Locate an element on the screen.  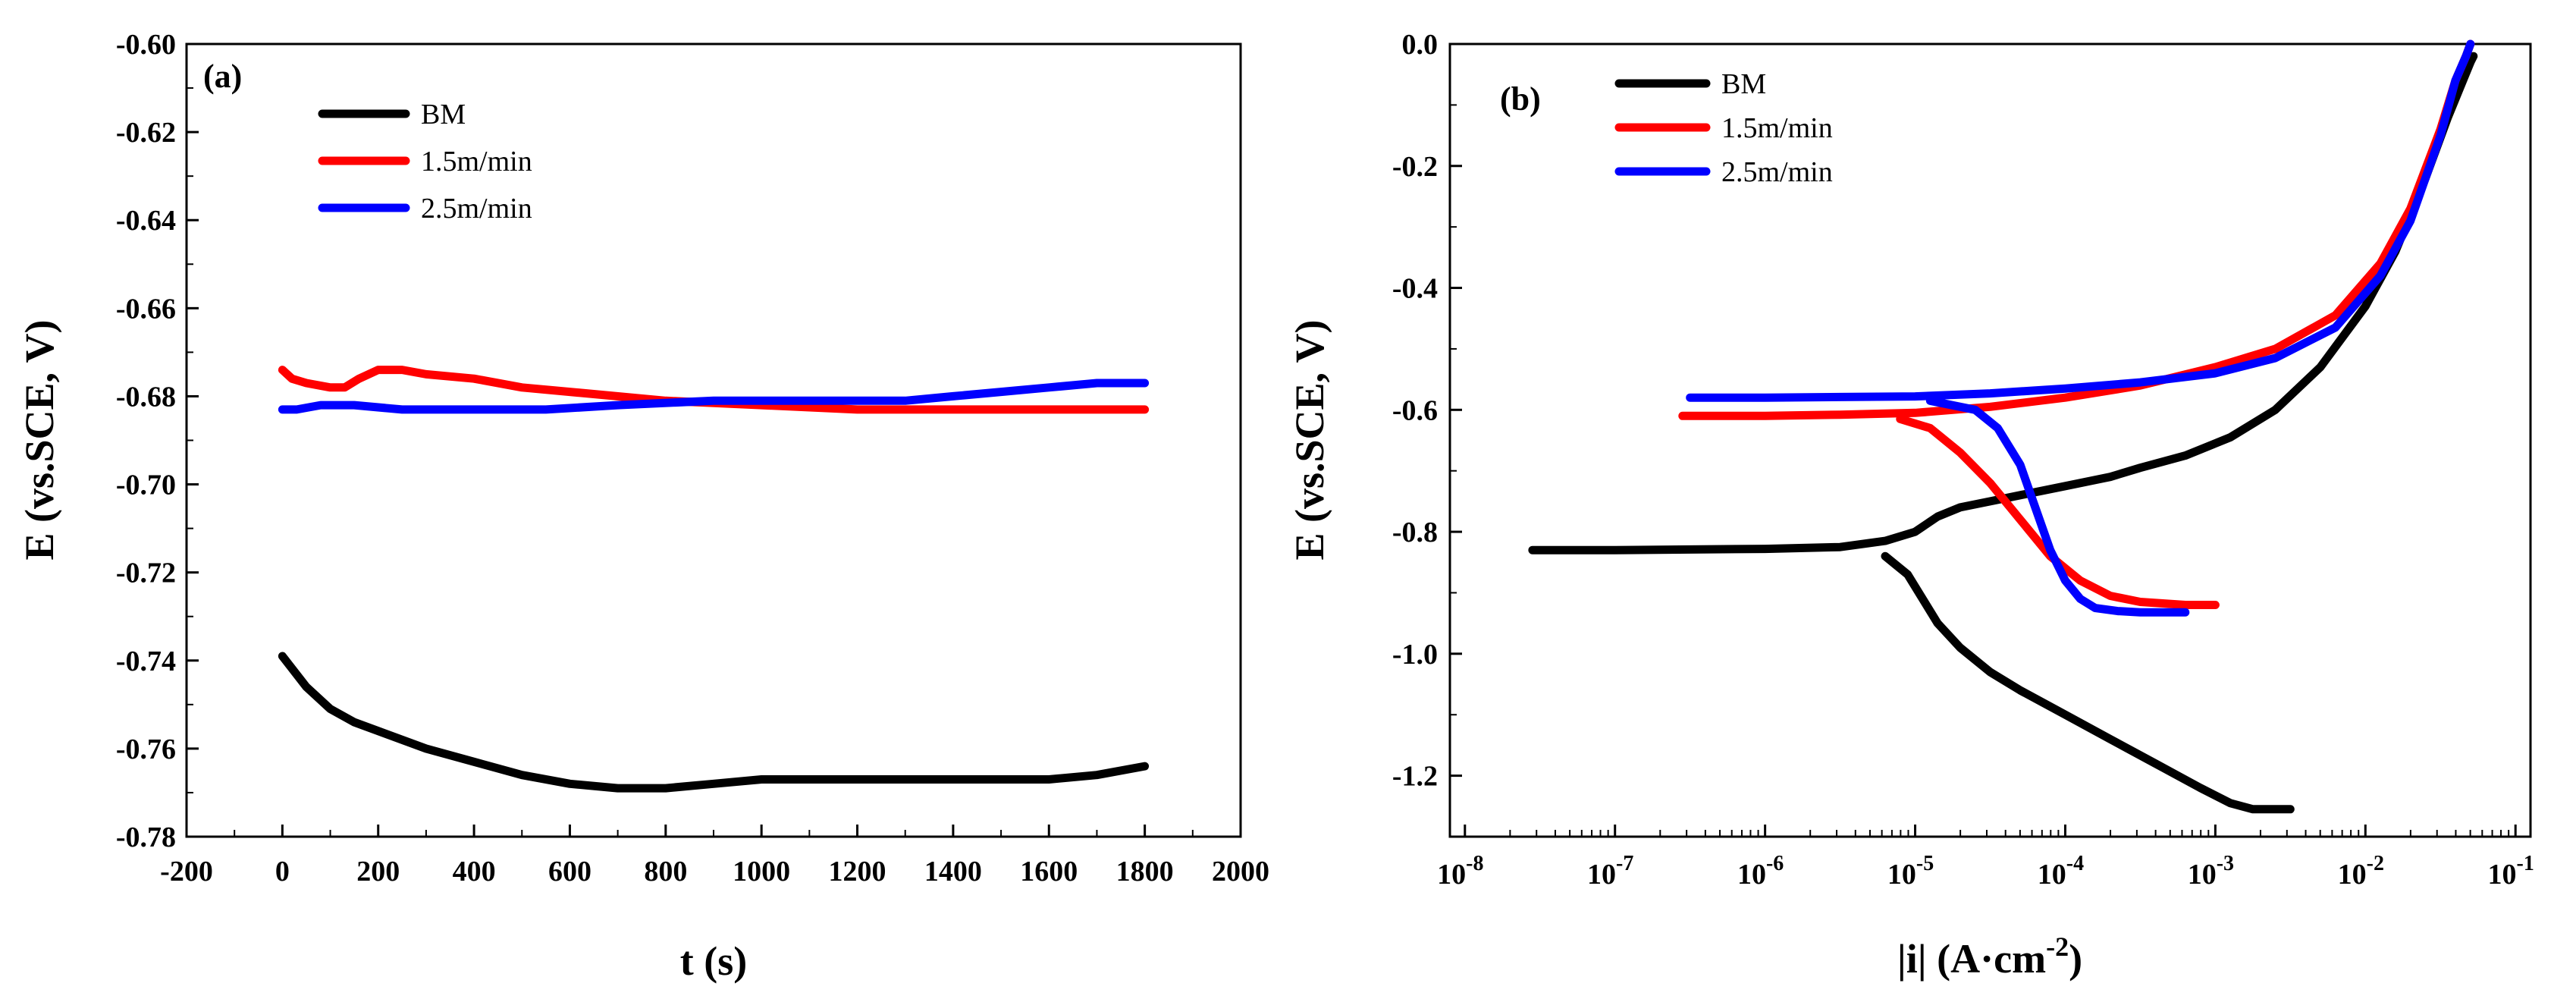
panel-a-x-tick-label: 400 is located at coordinates (474, 871).